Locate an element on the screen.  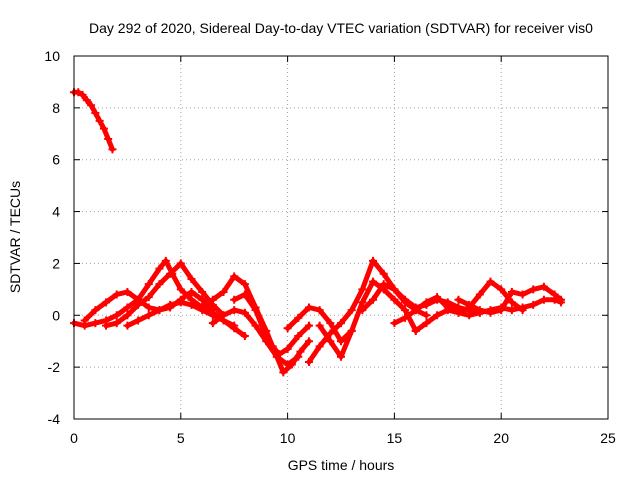
series-arc-early-high is located at coordinates (93, 121).